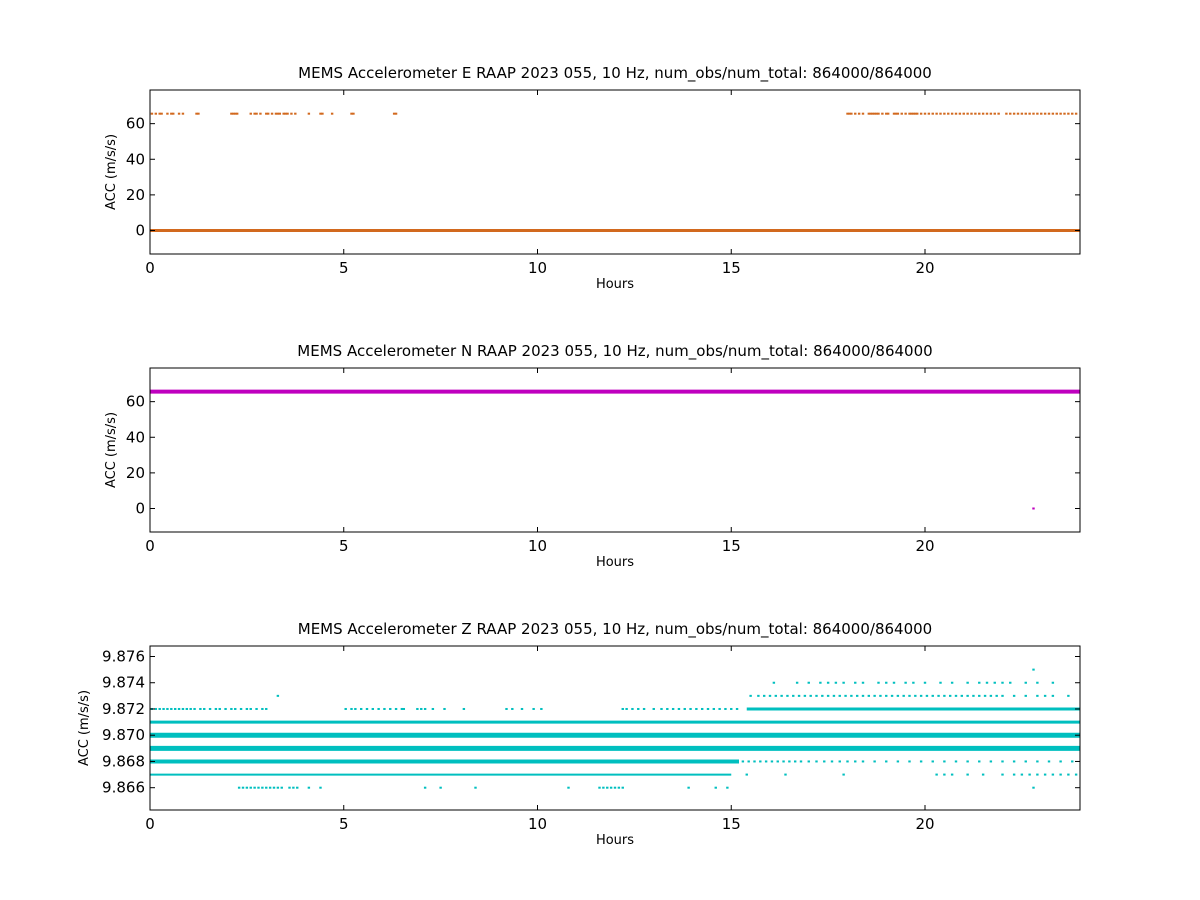 Image resolution: width=1200 pixels, height=900 pixels. I want to click on y-tick-label: 9.868, so click(123, 761).